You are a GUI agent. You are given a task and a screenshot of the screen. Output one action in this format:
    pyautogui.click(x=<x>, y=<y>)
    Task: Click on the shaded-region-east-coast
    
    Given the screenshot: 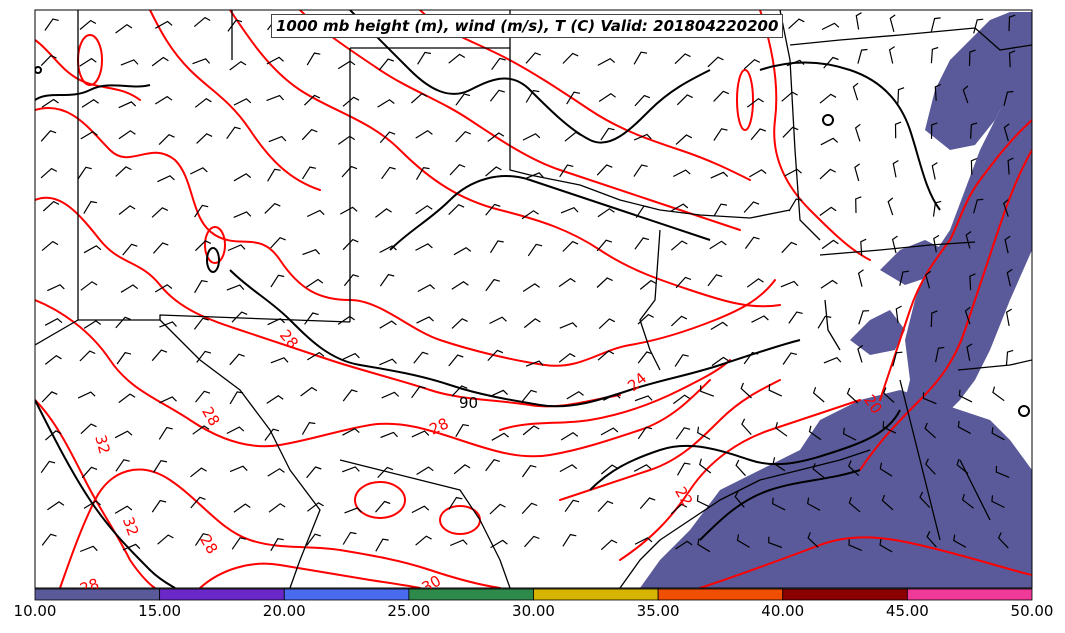 What is the action you would take?
    pyautogui.click(x=966, y=225)
    